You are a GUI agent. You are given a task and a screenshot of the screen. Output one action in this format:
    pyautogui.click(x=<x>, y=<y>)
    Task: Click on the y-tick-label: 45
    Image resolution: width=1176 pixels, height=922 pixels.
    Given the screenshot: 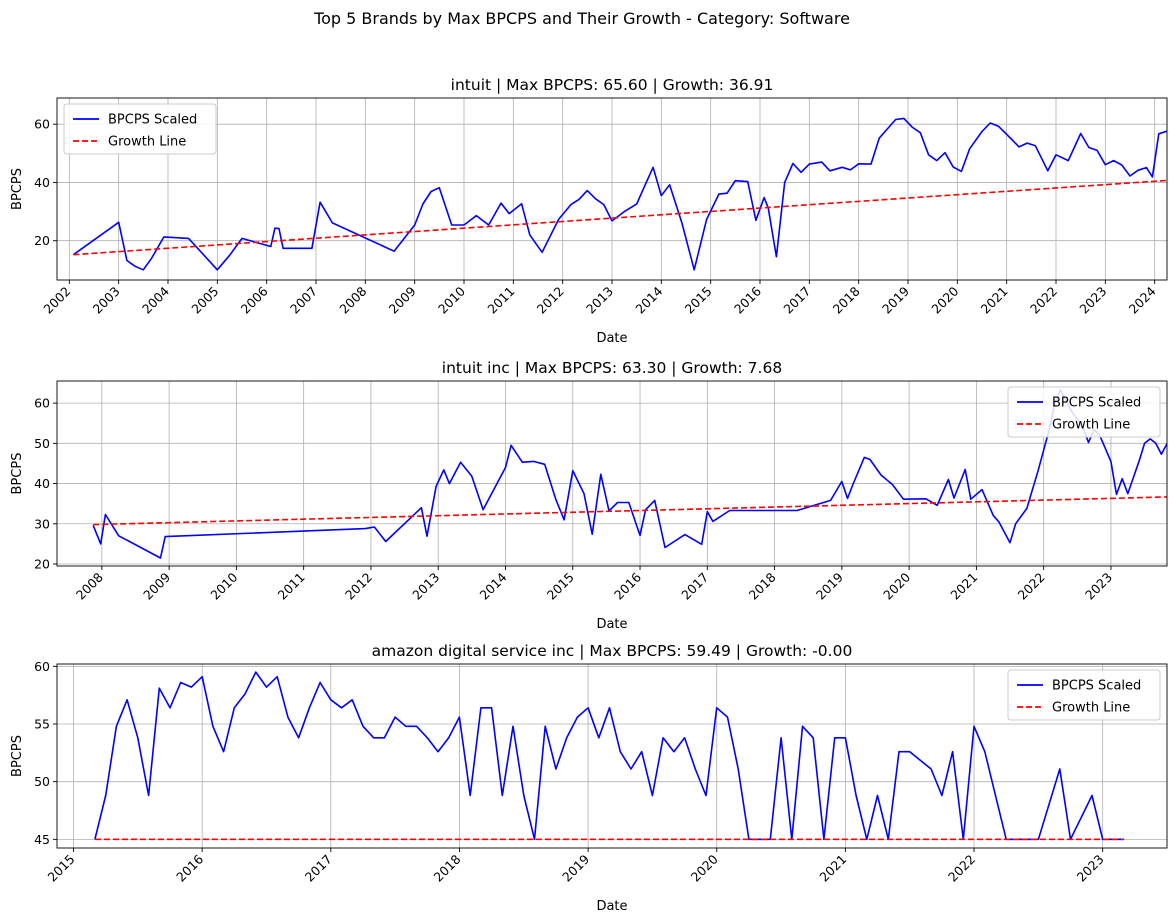 What is the action you would take?
    pyautogui.click(x=42, y=839)
    